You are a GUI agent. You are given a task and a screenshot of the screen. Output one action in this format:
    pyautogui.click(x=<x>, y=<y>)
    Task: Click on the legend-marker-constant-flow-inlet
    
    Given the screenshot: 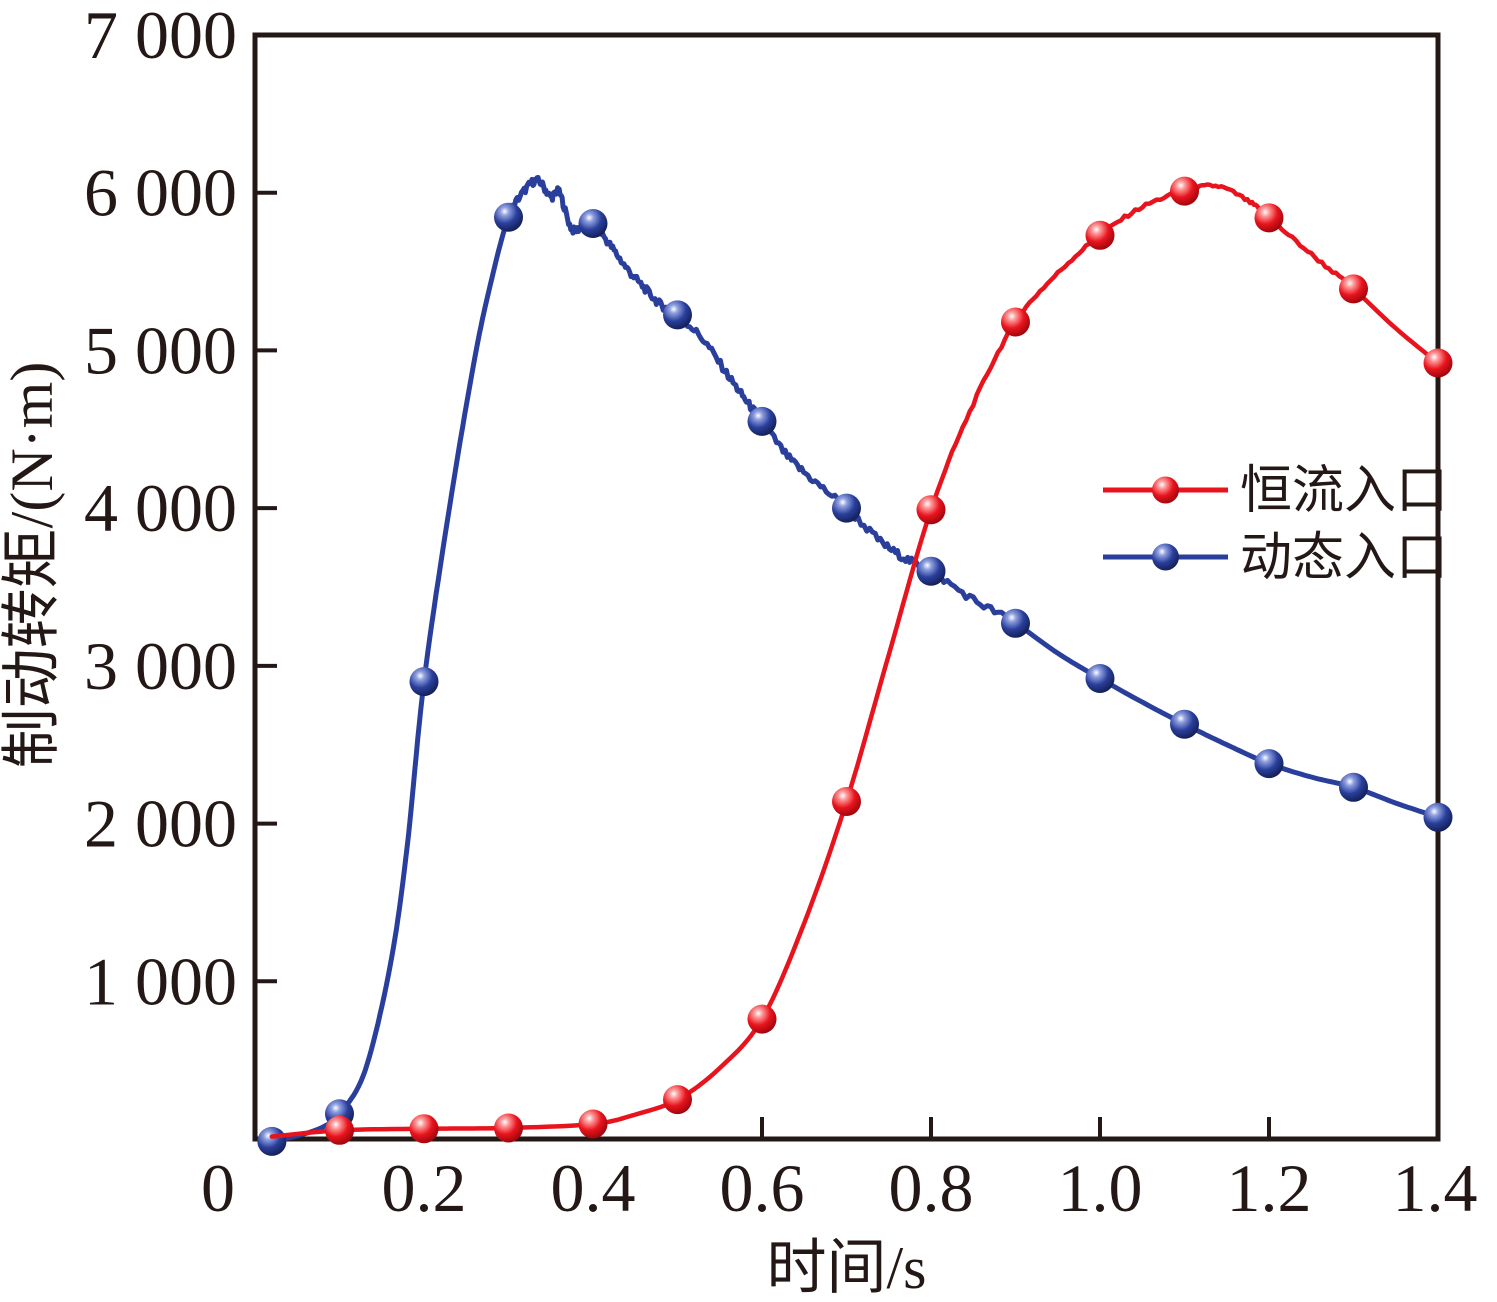 What is the action you would take?
    pyautogui.click(x=1165, y=490)
    